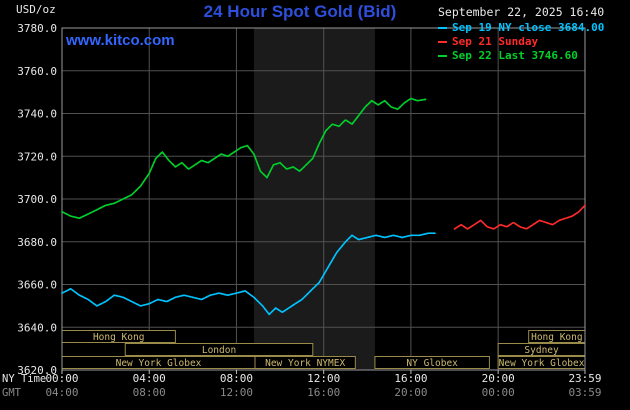  What do you see at coordinates (498, 392) in the screenshot?
I see `x-tick-label-gmt: 00:00` at bounding box center [498, 392].